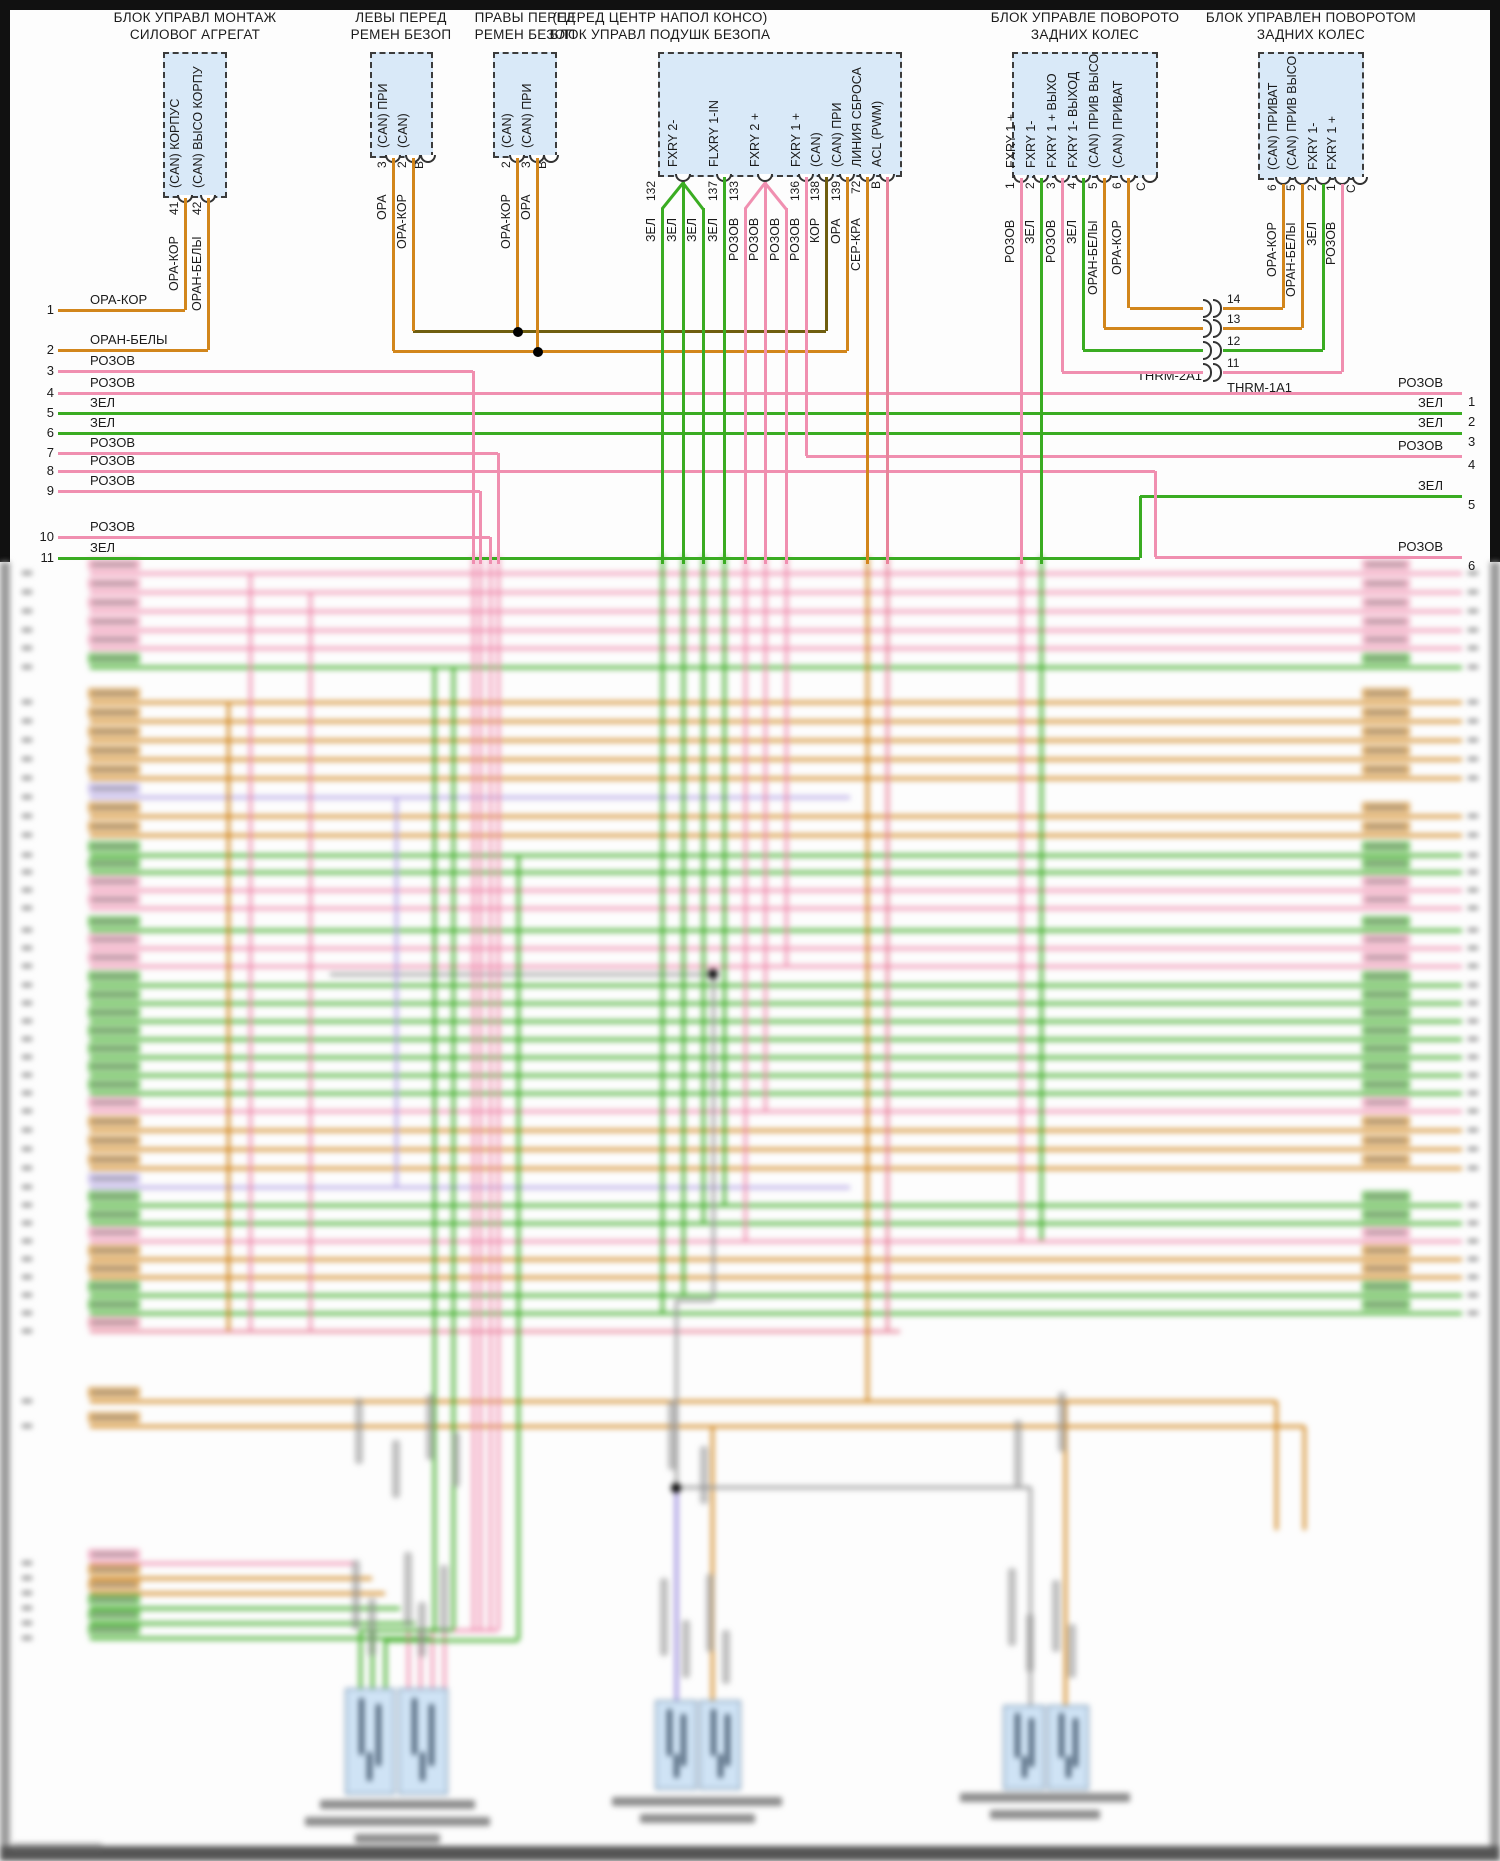 The height and width of the screenshot is (1861, 1500). I want to click on pin-label: (CAN) ПРИВ ВЫСО, so click(1292, 112).